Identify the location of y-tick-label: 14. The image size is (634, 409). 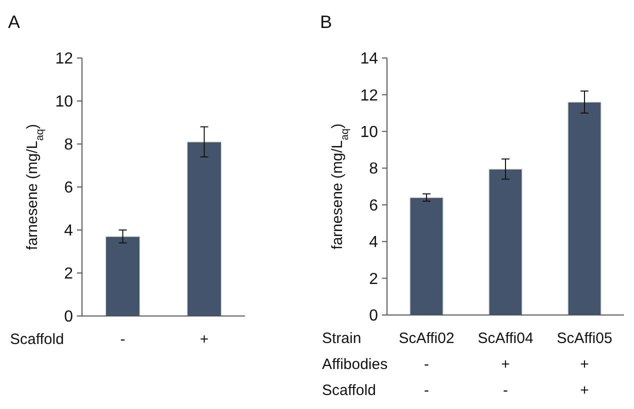
(369, 59).